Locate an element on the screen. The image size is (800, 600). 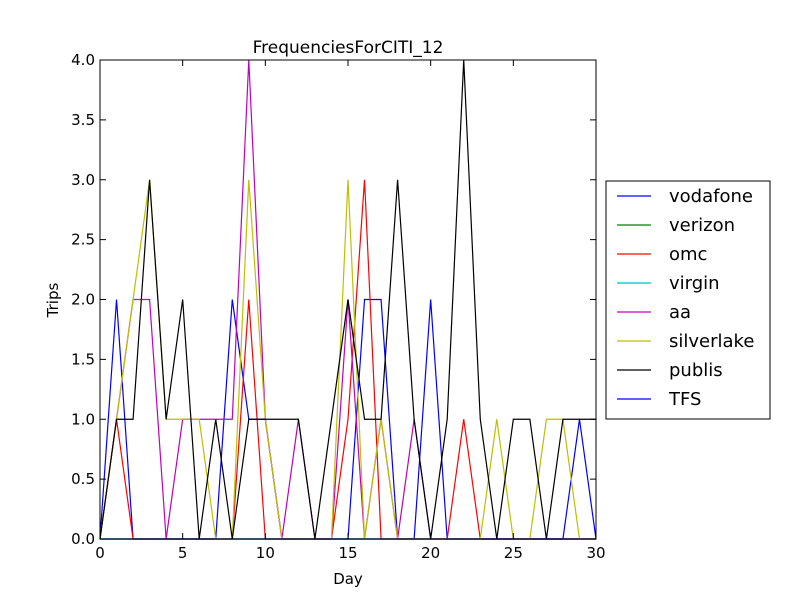
y-tick-label: 2.0 is located at coordinates (83, 300).